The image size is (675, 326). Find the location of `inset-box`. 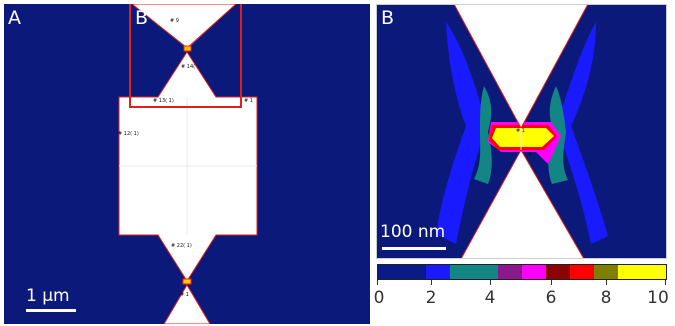

inset-box is located at coordinates (185, 56).